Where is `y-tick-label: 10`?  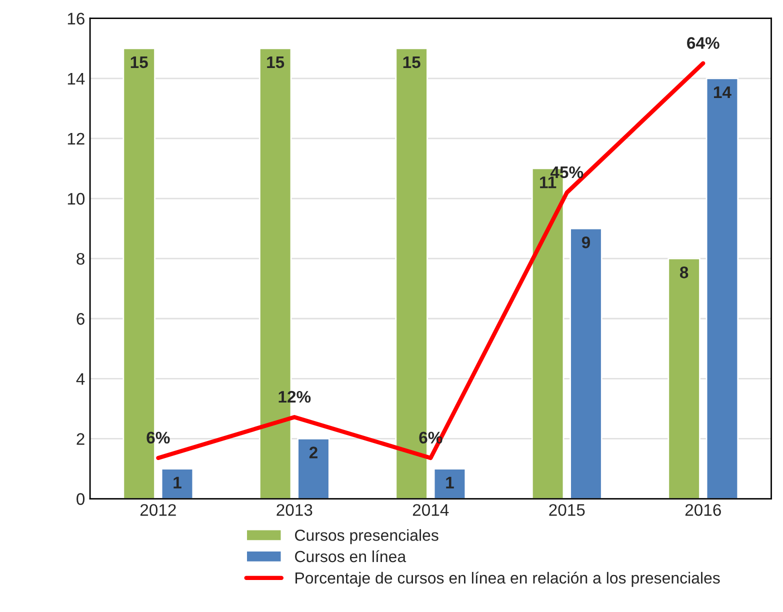 y-tick-label: 10 is located at coordinates (76, 198).